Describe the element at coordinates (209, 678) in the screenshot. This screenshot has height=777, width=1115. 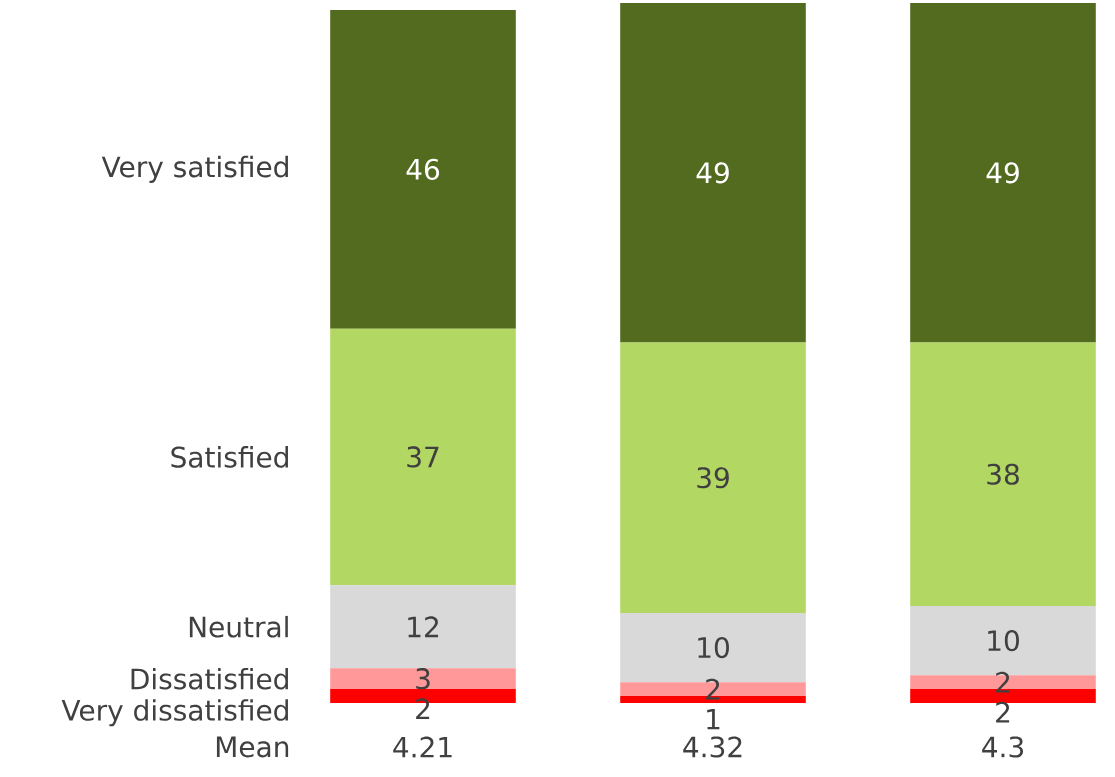
I see `series-label: Dissatisfied` at that location.